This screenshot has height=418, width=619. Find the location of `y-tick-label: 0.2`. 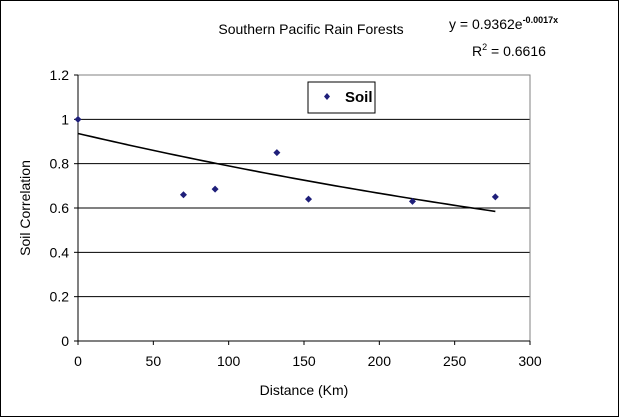

y-tick-label: 0.2 is located at coordinates (60, 297).